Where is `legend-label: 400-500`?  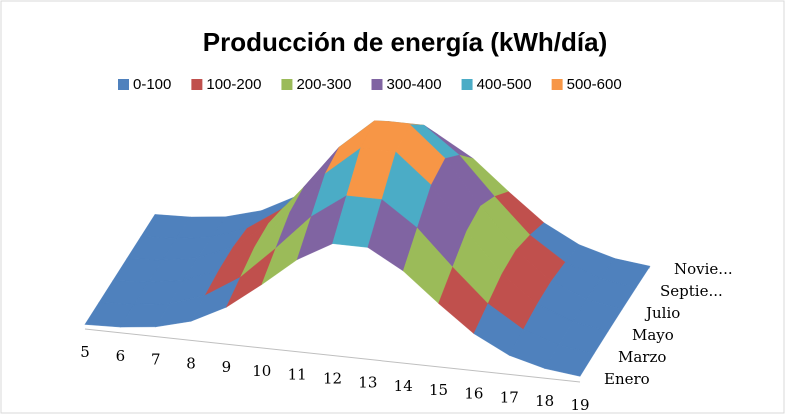 legend-label: 400-500 is located at coordinates (504, 84).